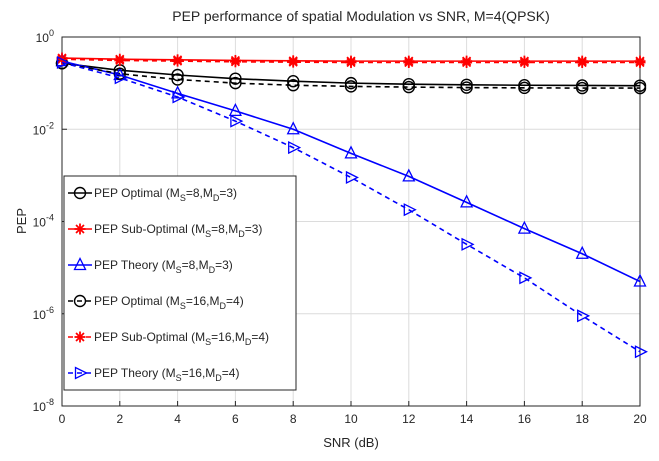 The width and height of the screenshot is (659, 461). What do you see at coordinates (166, 374) in the screenshot?
I see `legend-label: PEP Theory (MS=16,MD=4)` at bounding box center [166, 374].